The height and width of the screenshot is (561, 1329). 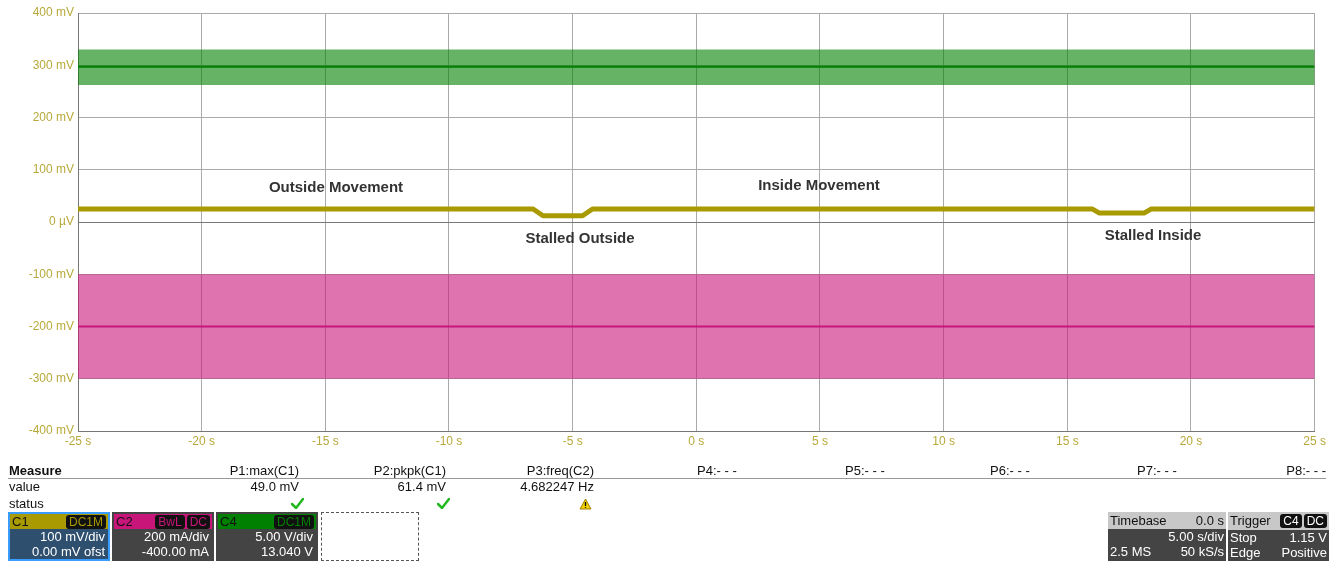 I want to click on y-tick-label: 200 mV, so click(x=53, y=116).